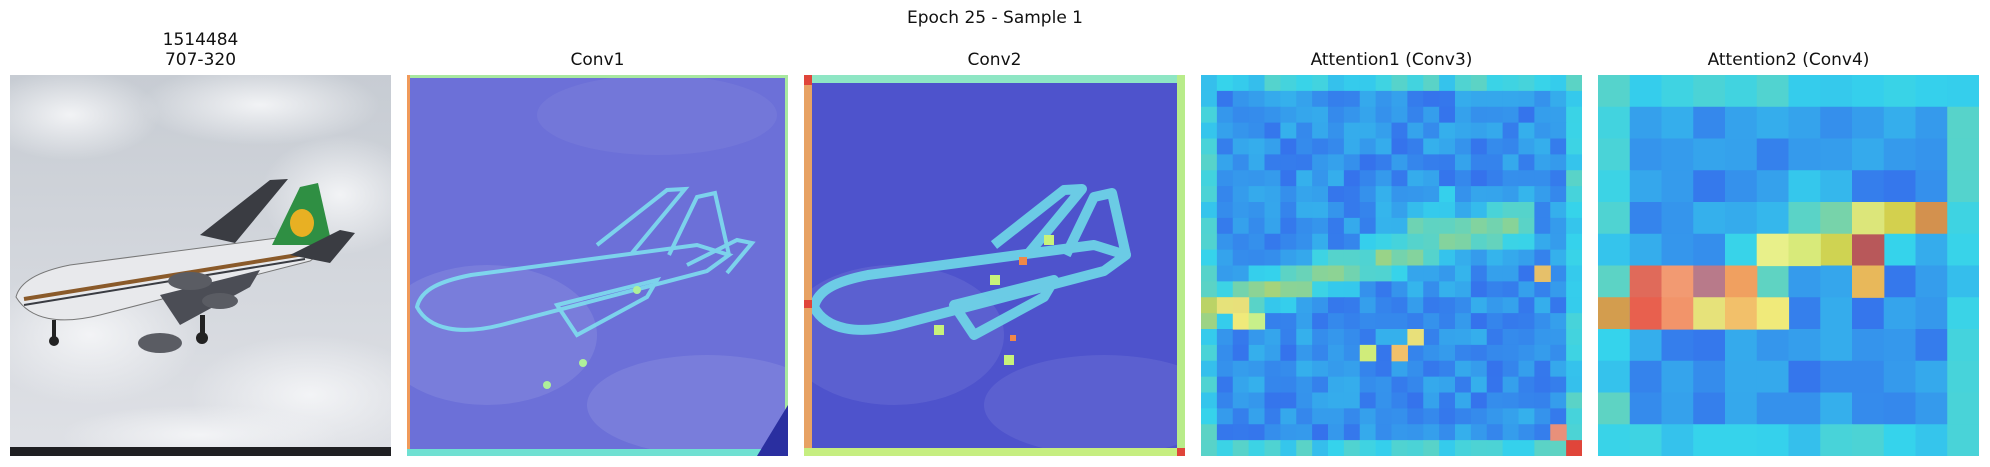 The height and width of the screenshot is (467, 1990). I want to click on title-original: 1514484 707-320, so click(200, 50).